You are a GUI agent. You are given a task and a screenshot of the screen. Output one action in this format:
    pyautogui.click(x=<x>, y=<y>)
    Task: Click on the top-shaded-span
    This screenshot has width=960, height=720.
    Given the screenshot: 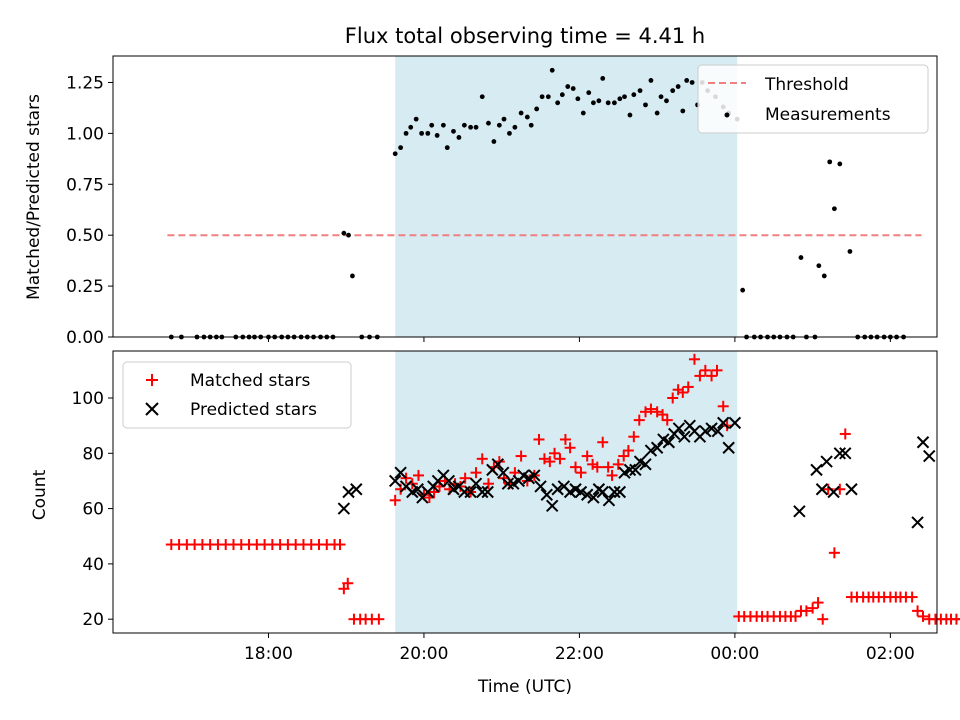 What is the action you would take?
    pyautogui.click(x=566, y=196)
    